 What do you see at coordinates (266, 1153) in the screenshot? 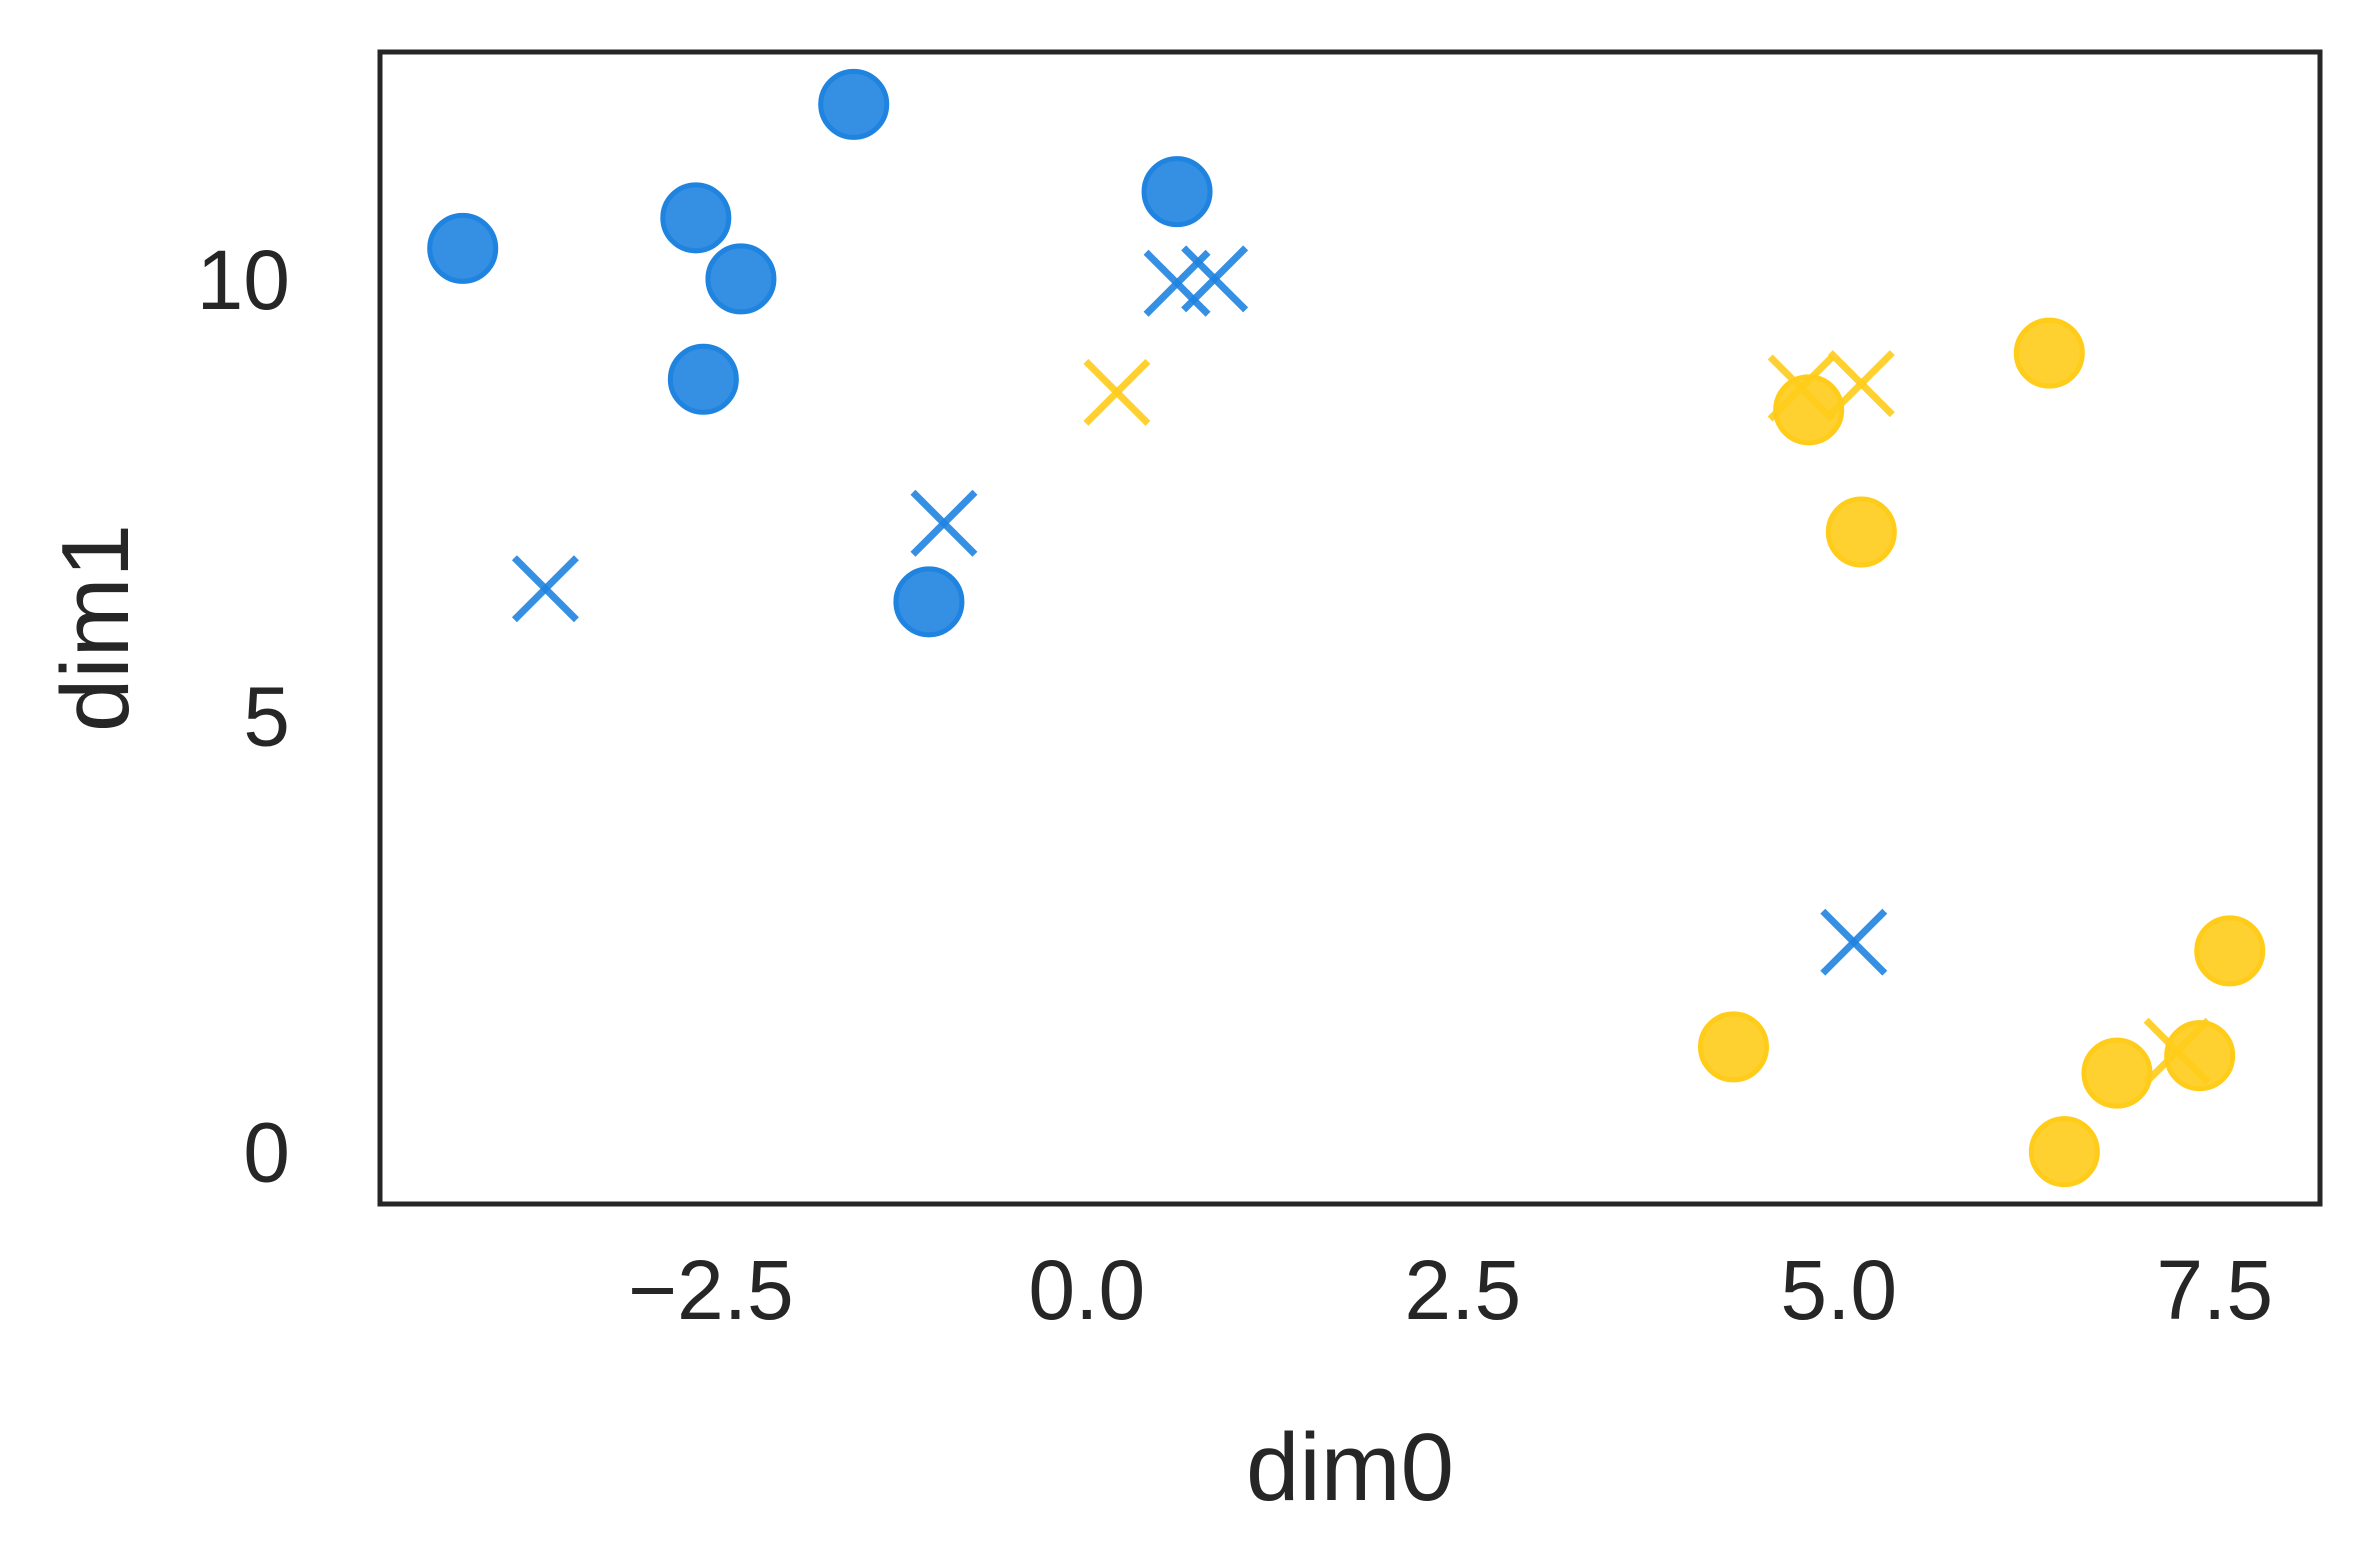
I see `y-tick-label: 0` at bounding box center [266, 1153].